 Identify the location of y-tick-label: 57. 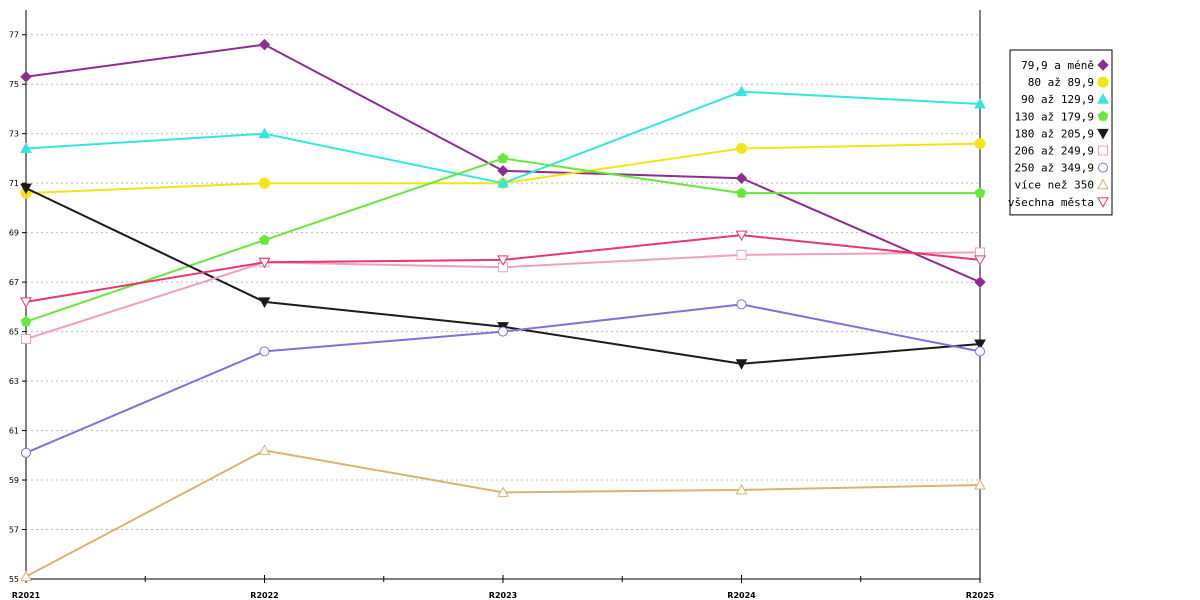
(14, 530).